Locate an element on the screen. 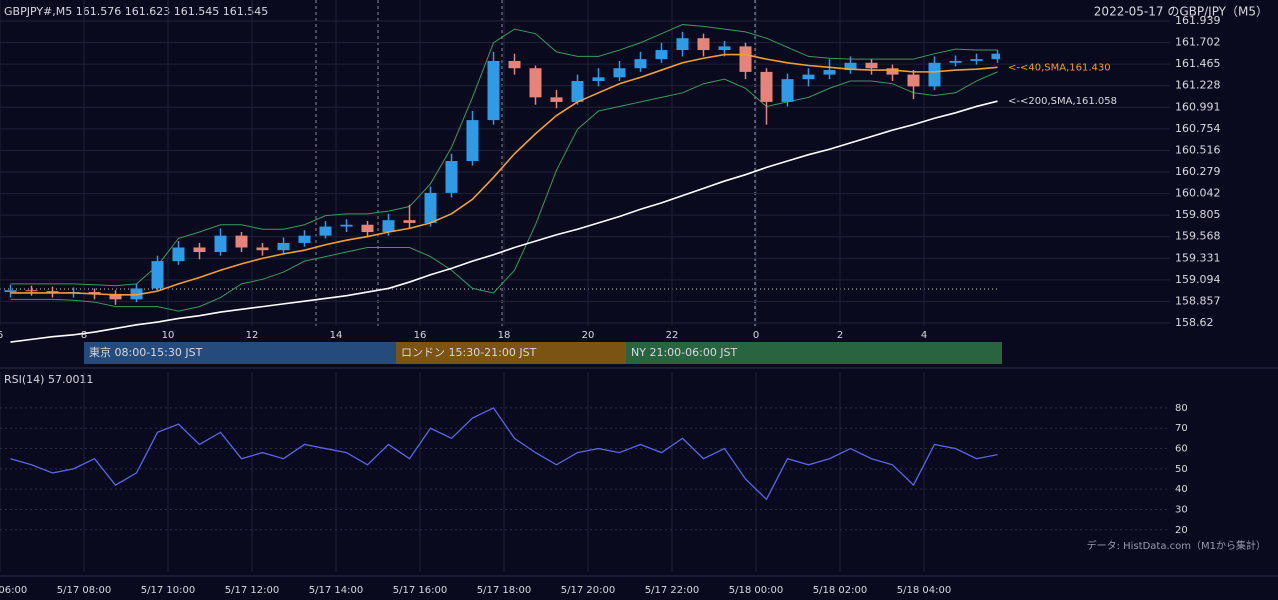  y-tick-label: 161.702 is located at coordinates (1198, 42).